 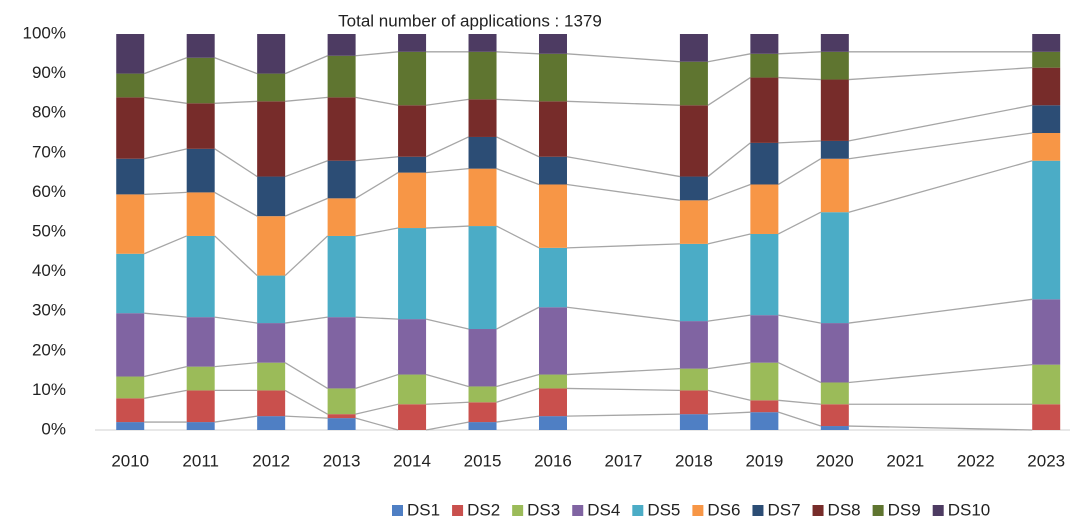 I want to click on chart-title: Total number of applications : 1379, so click(x=470, y=20).